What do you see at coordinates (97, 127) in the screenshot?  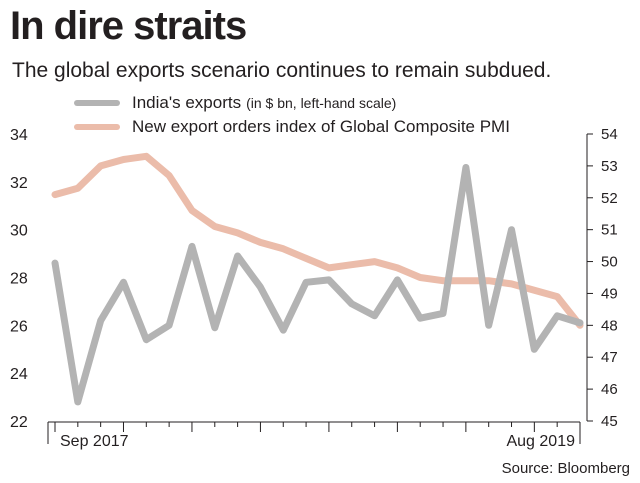 I see `legend-swatch-pmi` at bounding box center [97, 127].